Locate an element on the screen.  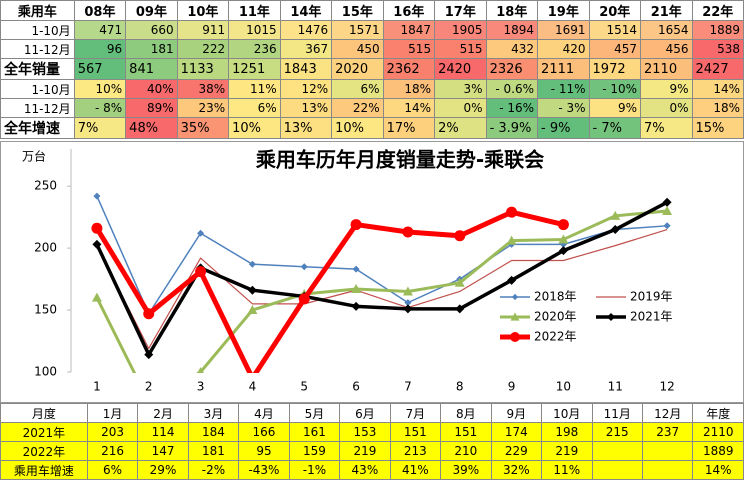
legend-label: 2022年 is located at coordinates (555, 337).